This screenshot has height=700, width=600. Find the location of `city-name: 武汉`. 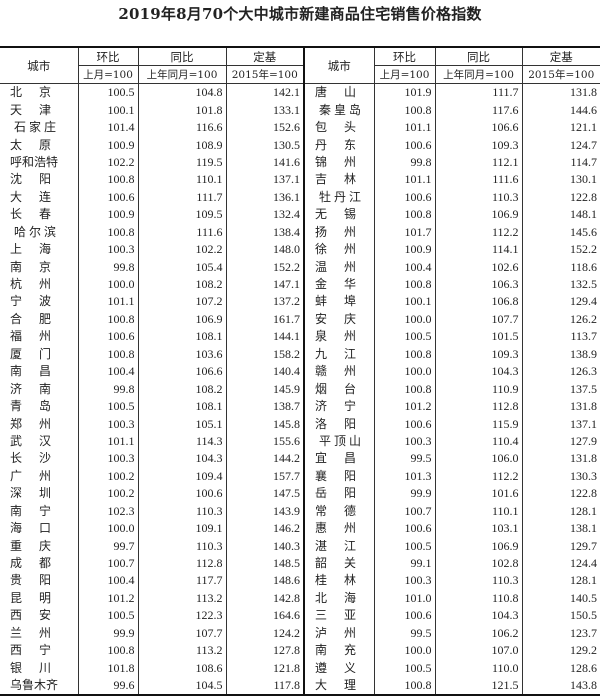

city-name: 武汉 is located at coordinates (39, 441).